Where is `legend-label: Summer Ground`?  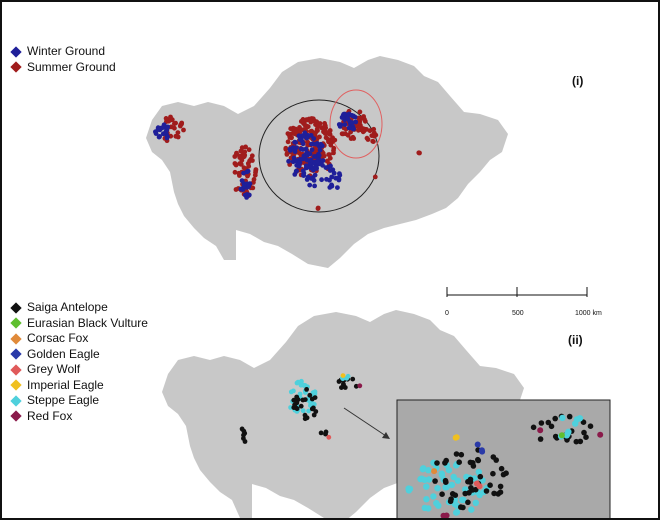
legend-label: Summer Ground is located at coordinates (71, 66).